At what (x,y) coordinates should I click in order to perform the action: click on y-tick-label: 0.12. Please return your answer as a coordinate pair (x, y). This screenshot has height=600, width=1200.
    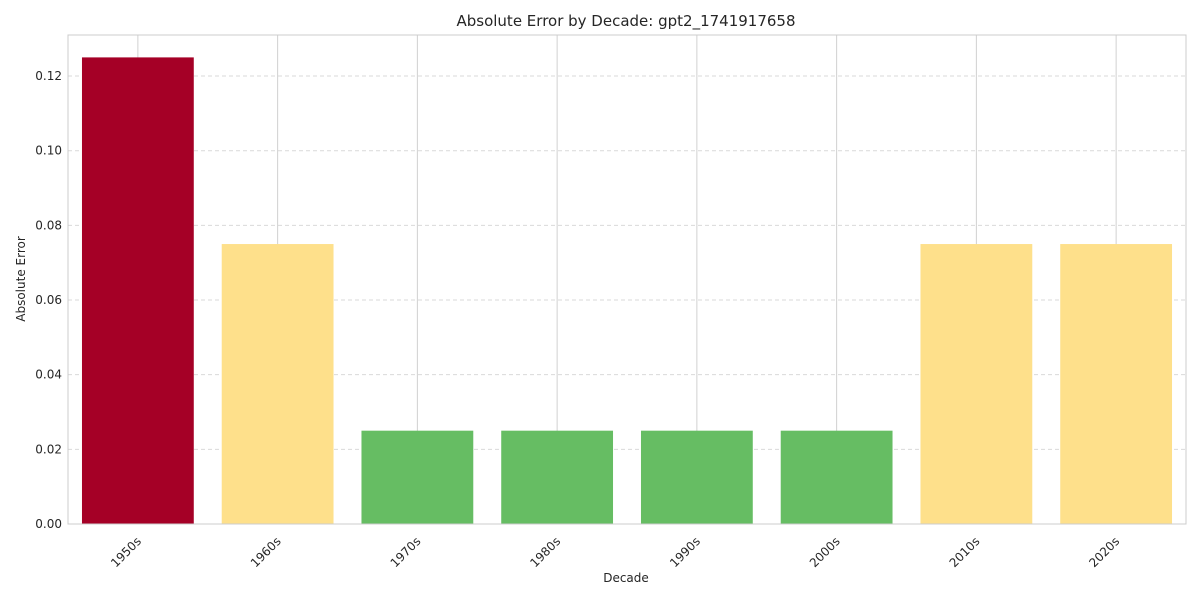
    Looking at the image, I should click on (48, 76).